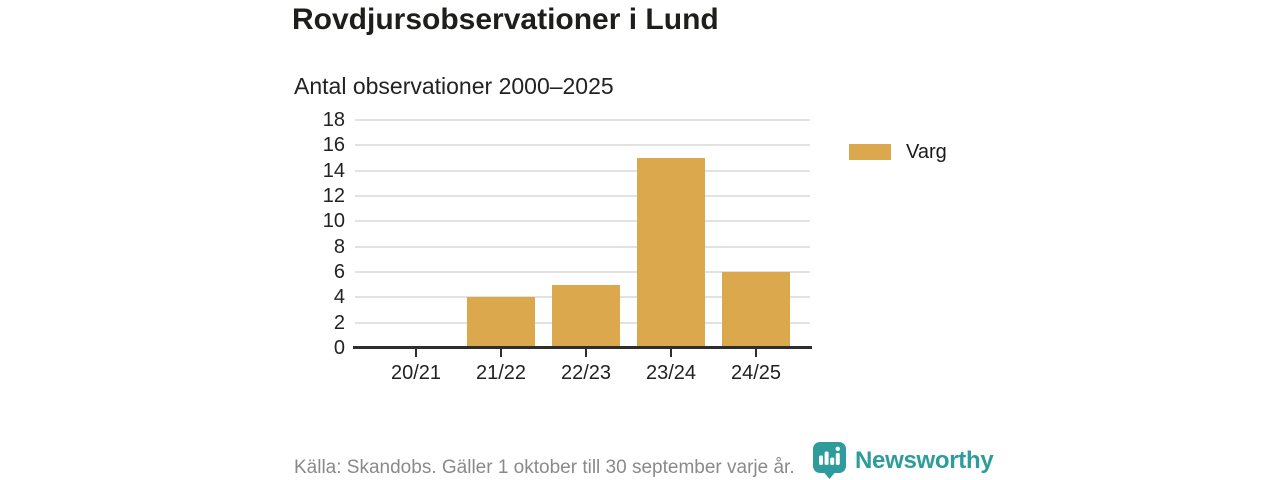 The width and height of the screenshot is (1280, 480). I want to click on x-axis-line, so click(582, 347).